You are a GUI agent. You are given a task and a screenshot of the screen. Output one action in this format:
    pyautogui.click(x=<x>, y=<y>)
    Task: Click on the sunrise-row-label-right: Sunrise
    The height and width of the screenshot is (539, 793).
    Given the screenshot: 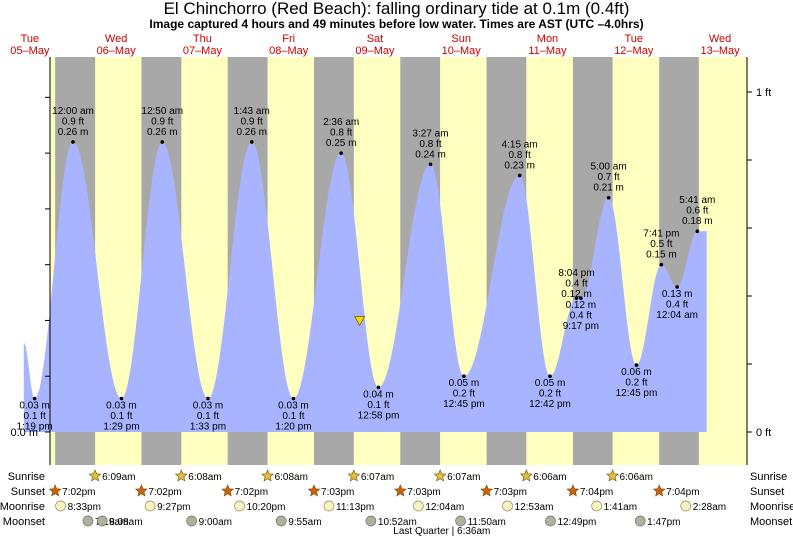 What is the action you would take?
    pyautogui.click(x=768, y=477)
    